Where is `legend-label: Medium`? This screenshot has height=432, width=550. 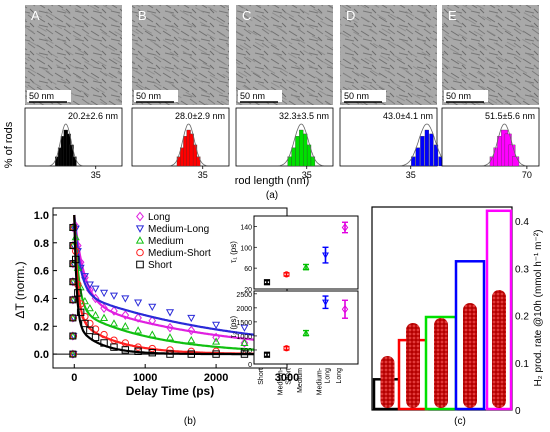
legend-label: Medium is located at coordinates (166, 241).